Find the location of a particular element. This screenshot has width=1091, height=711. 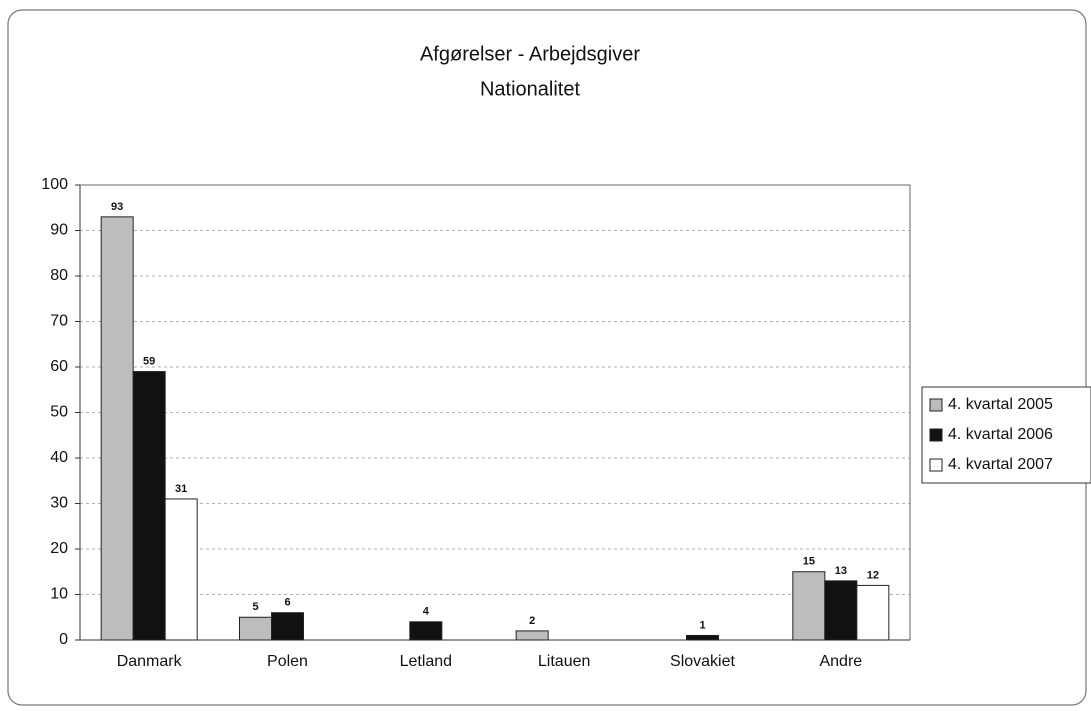

value-label: 13 is located at coordinates (841, 571).